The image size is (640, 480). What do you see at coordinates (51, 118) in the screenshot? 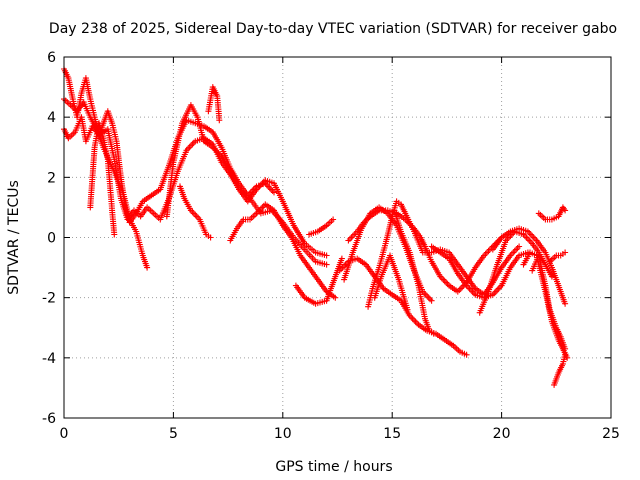
I see `y-tick-label: 4` at bounding box center [51, 118].